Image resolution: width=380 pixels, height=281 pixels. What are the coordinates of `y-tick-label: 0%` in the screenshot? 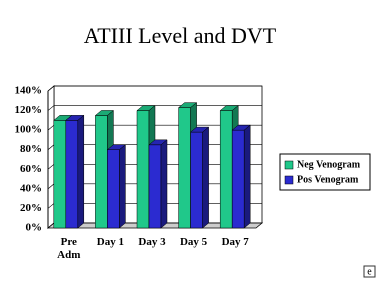 It's located at (34, 228).